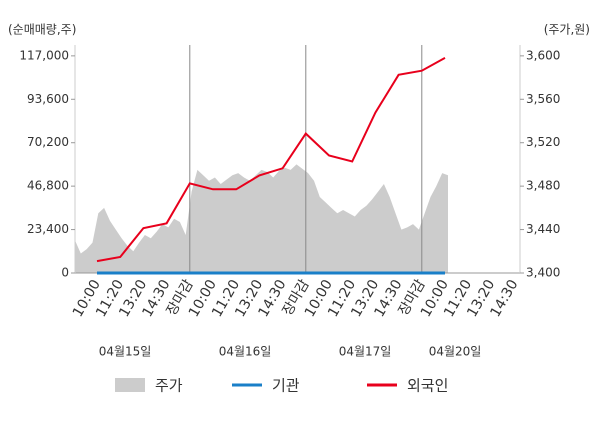 The height and width of the screenshot is (428, 600). Describe the element at coordinates (65, 273) in the screenshot. I see `y-tick-label: 0` at that location.